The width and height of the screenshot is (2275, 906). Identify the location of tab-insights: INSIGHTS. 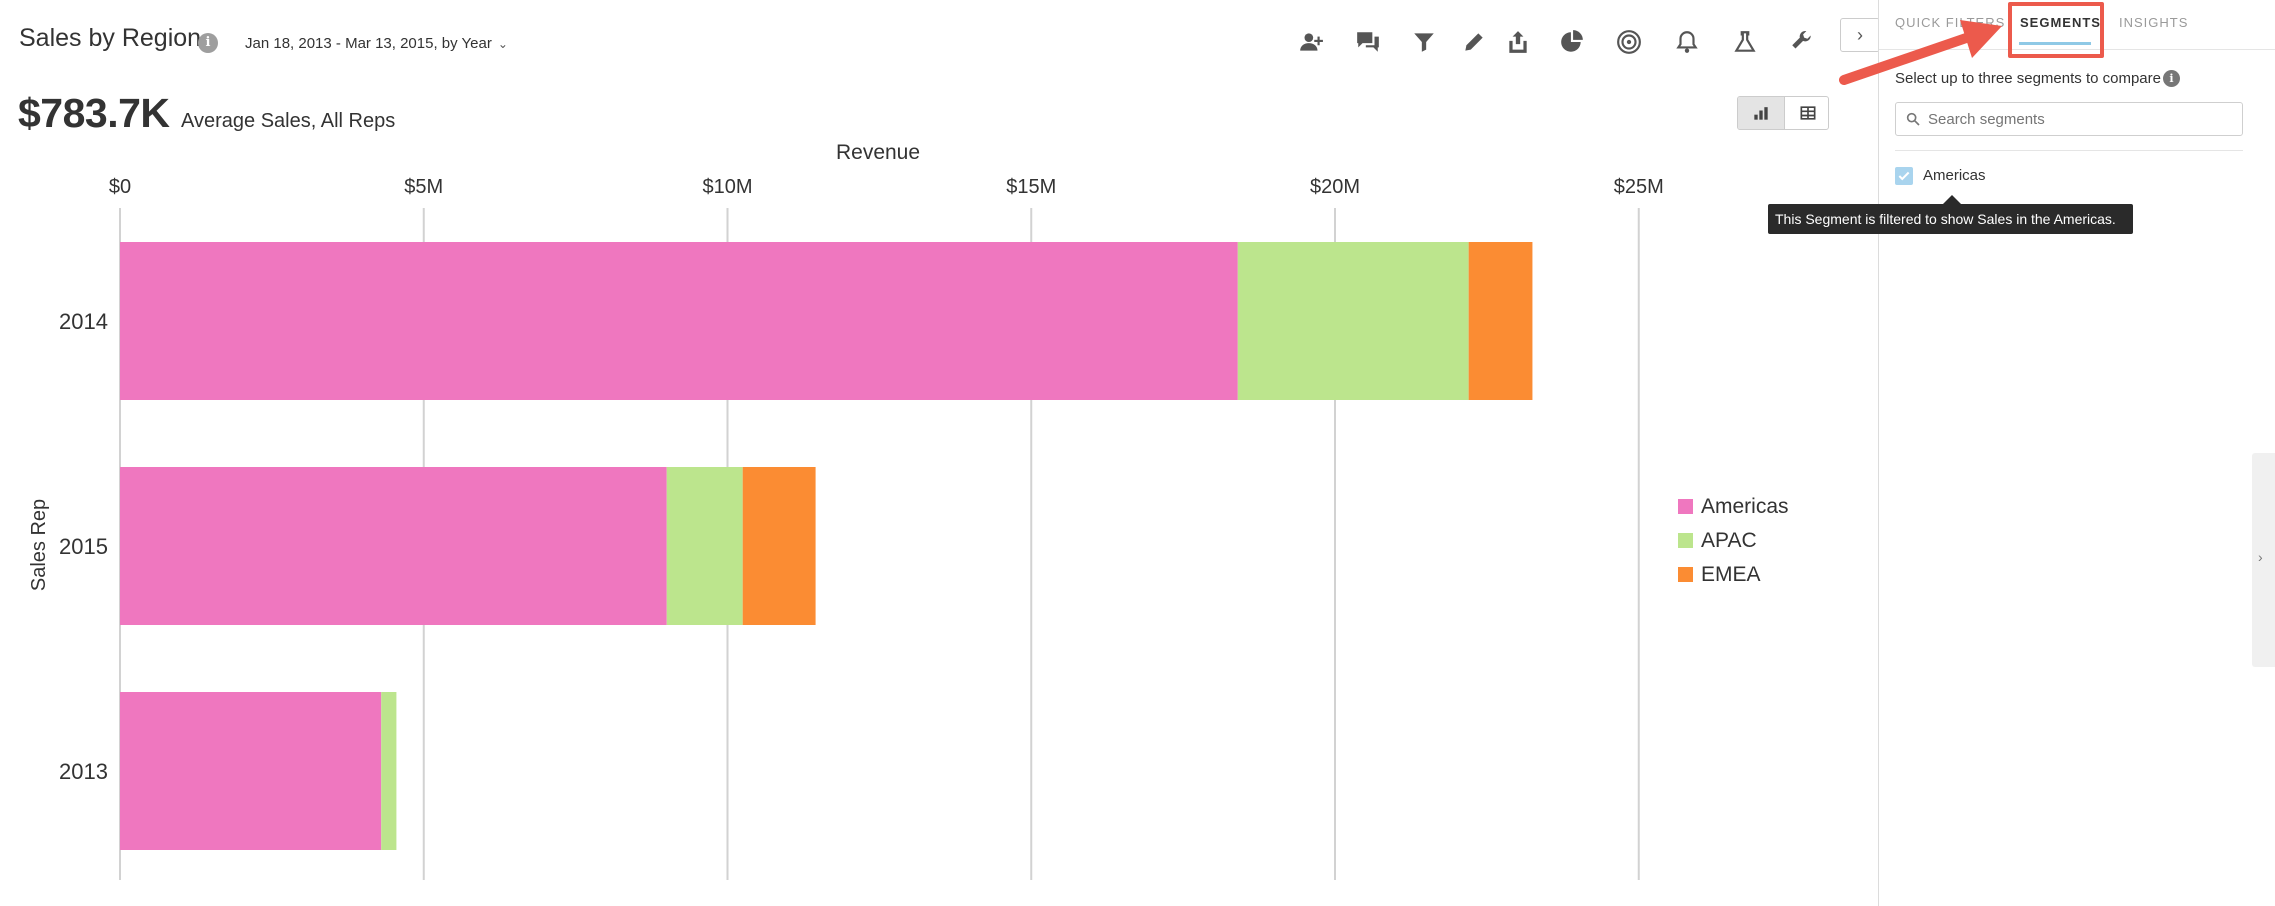
(2154, 22).